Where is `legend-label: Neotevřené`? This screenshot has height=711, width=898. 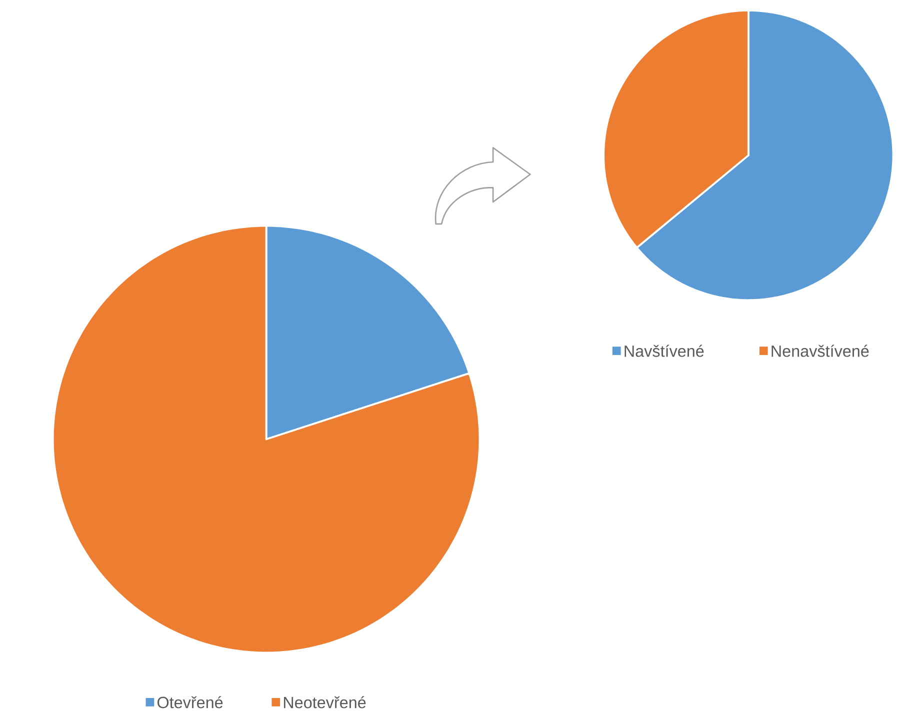 legend-label: Neotevřené is located at coordinates (325, 702).